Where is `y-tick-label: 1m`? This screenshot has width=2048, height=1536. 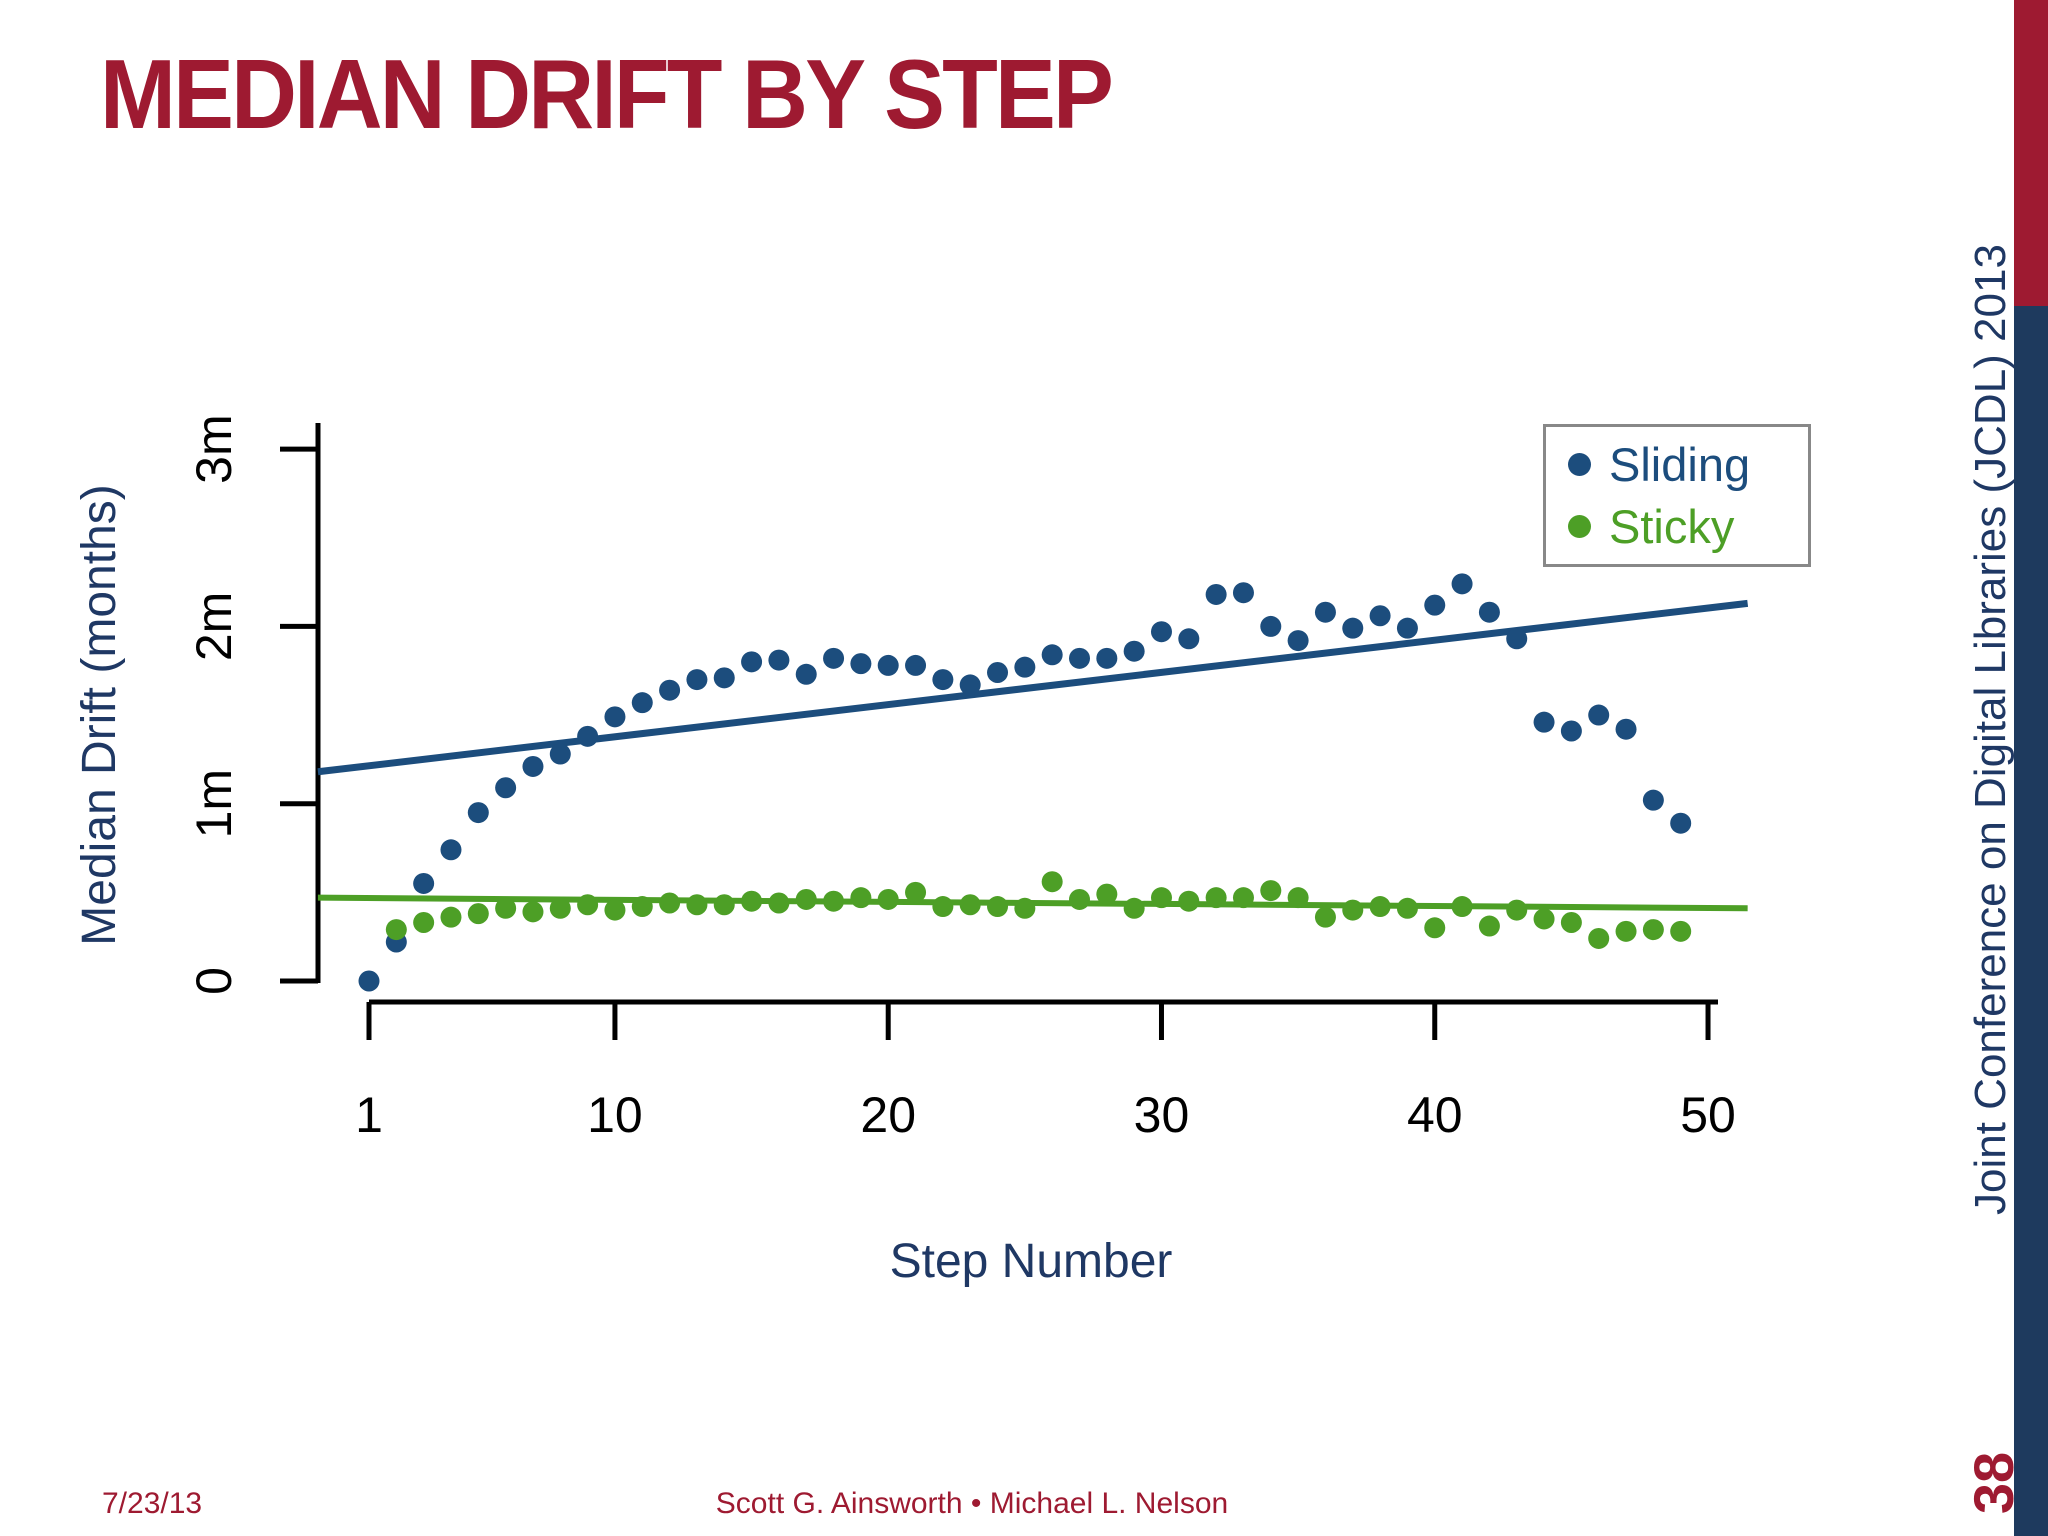 y-tick-label: 1m is located at coordinates (214, 803).